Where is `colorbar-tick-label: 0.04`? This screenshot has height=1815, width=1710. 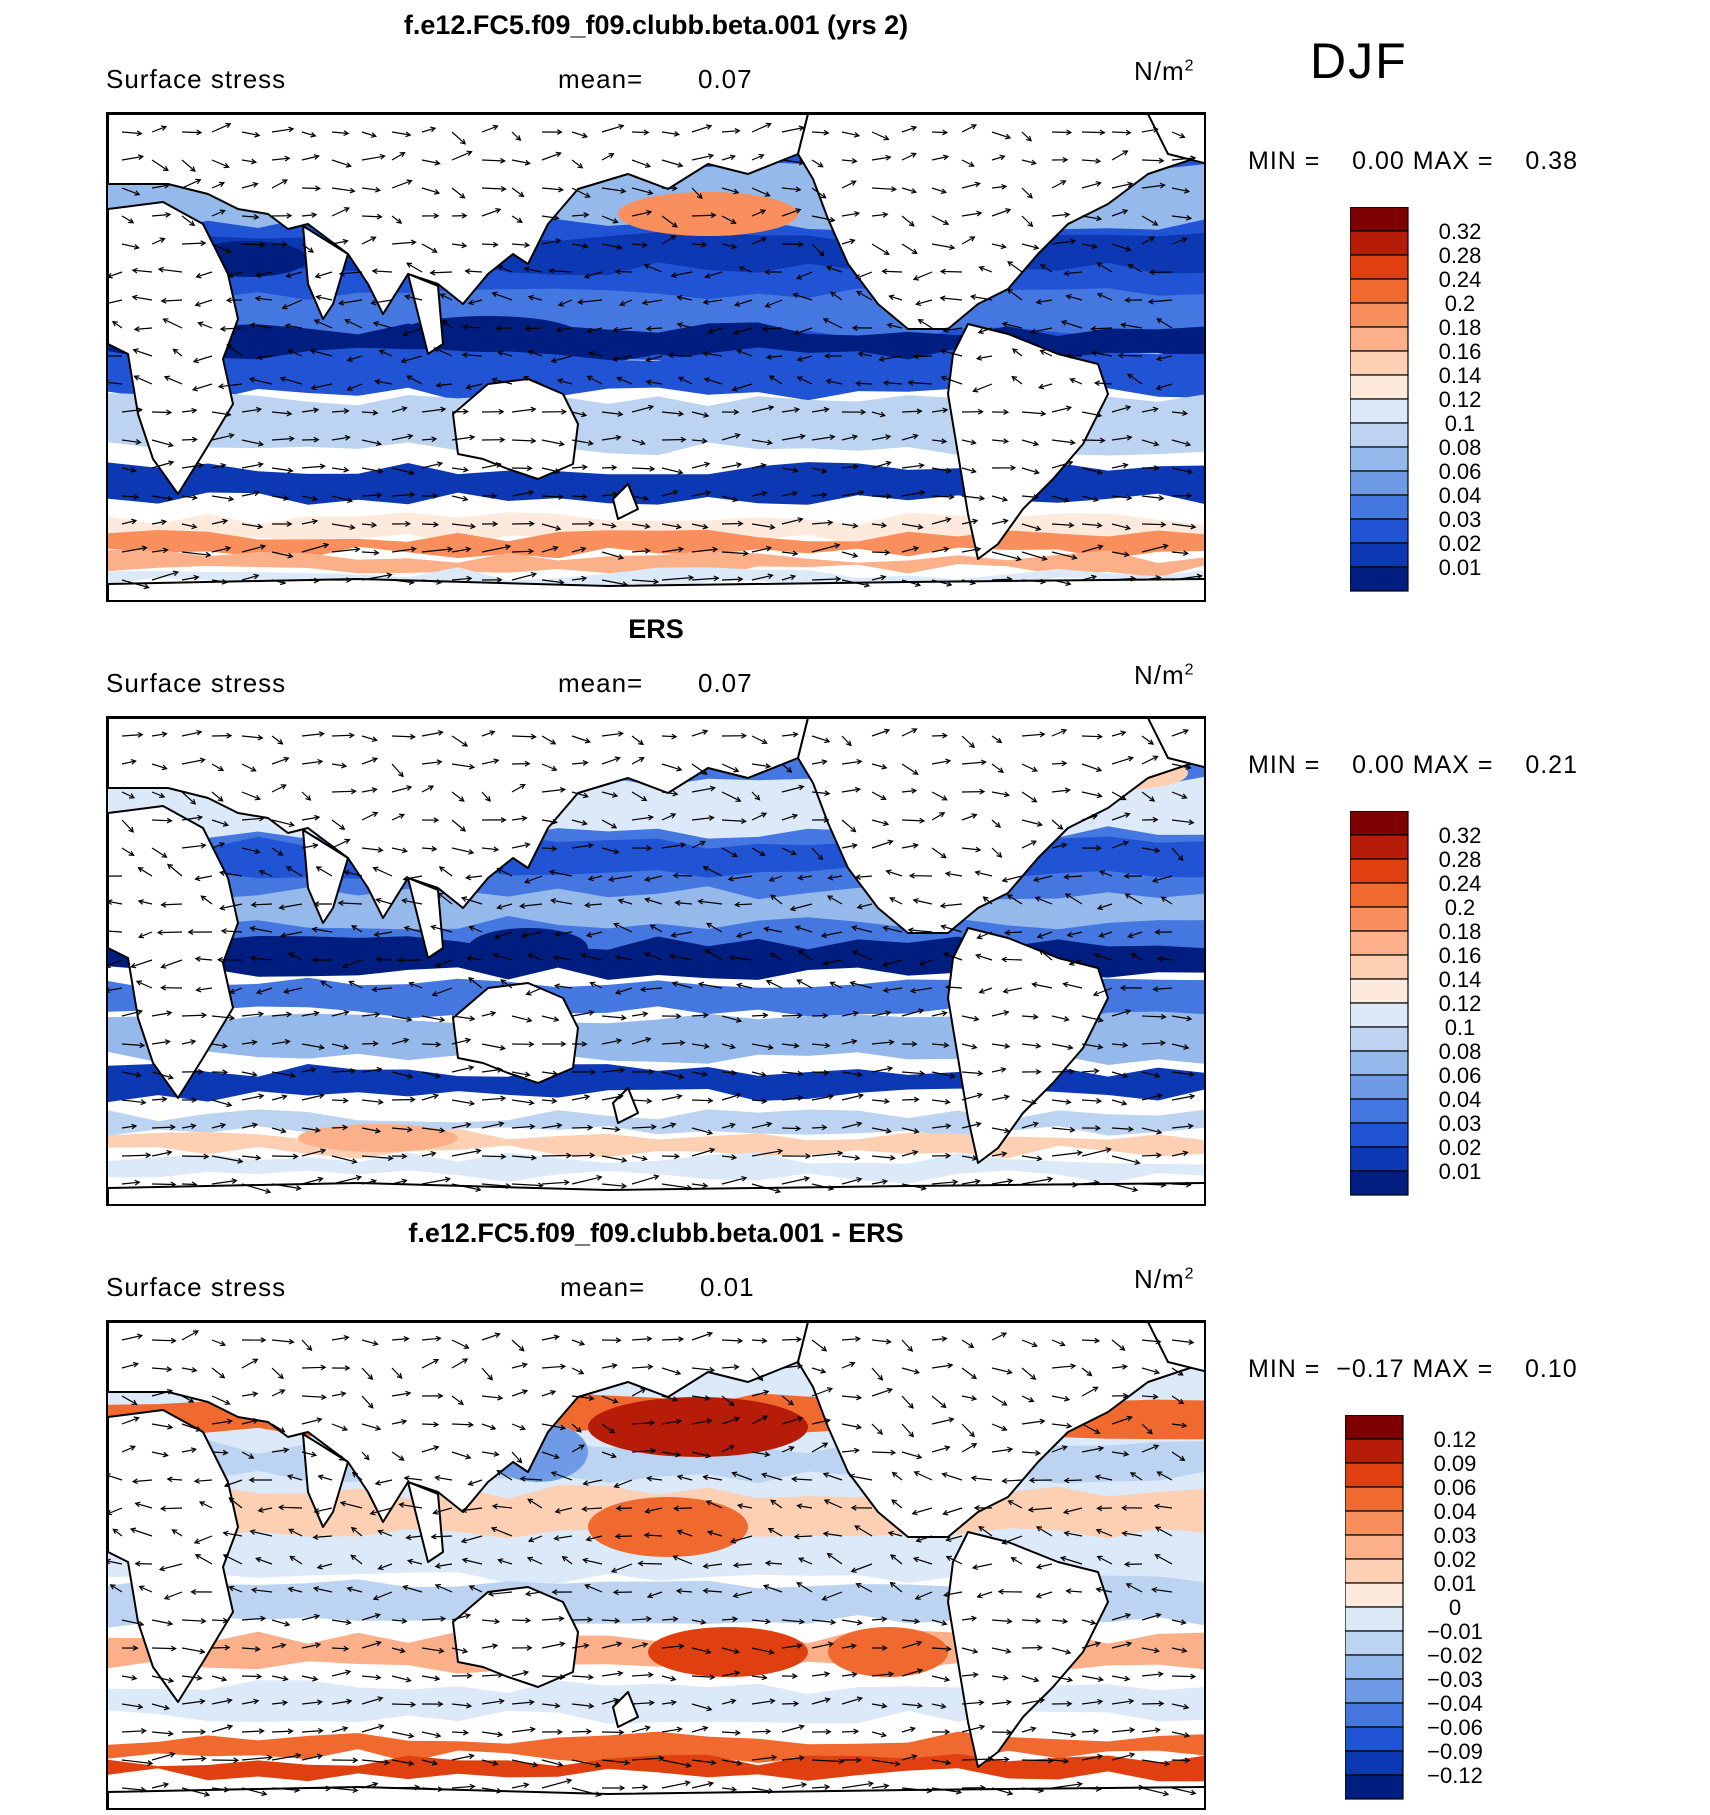 colorbar-tick-label: 0.04 is located at coordinates (1455, 1511).